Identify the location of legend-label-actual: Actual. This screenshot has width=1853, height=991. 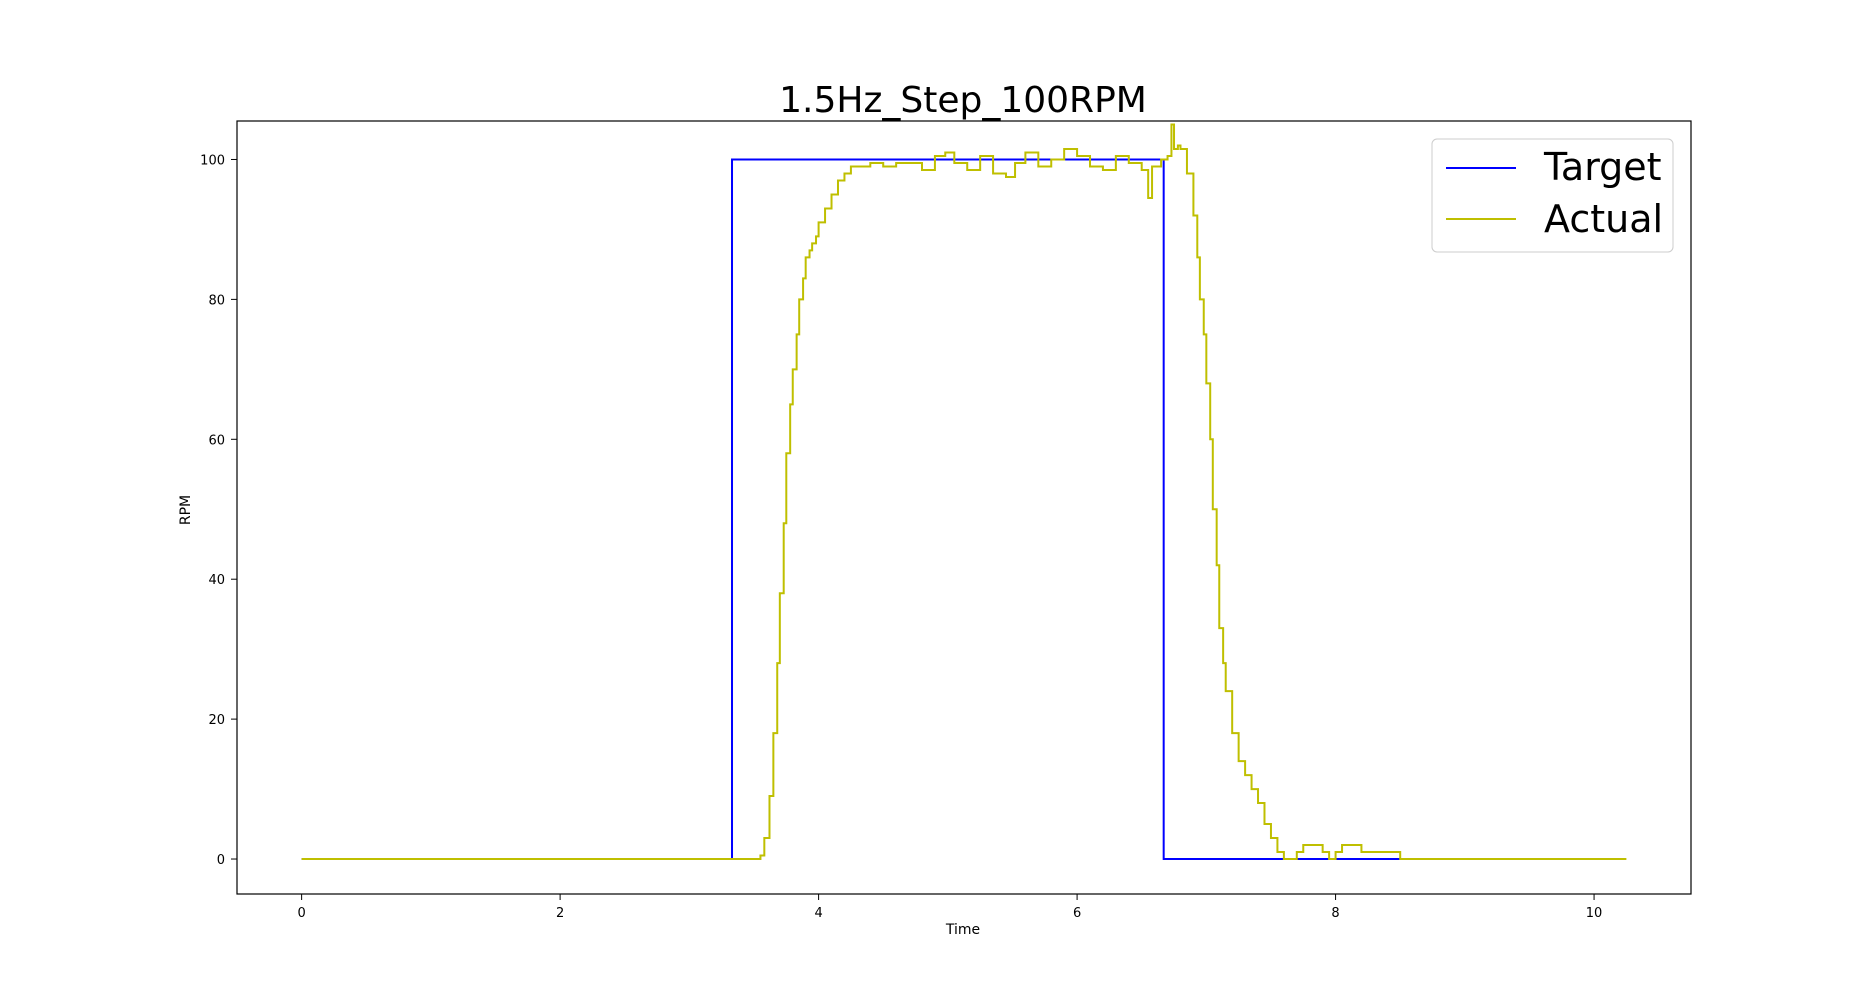
(1603, 219).